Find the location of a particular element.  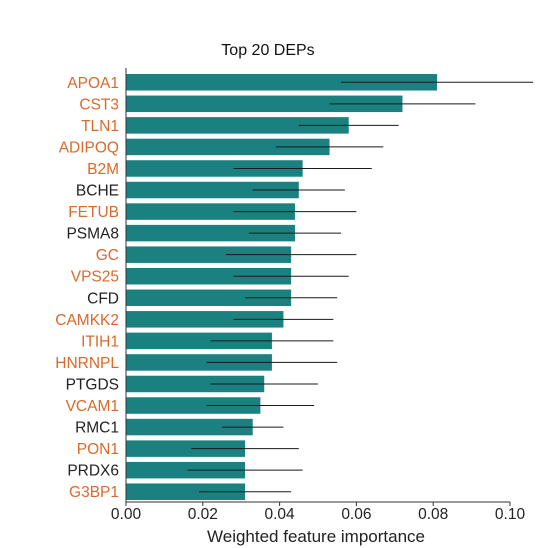

category-label-gc: GC is located at coordinates (107, 255).